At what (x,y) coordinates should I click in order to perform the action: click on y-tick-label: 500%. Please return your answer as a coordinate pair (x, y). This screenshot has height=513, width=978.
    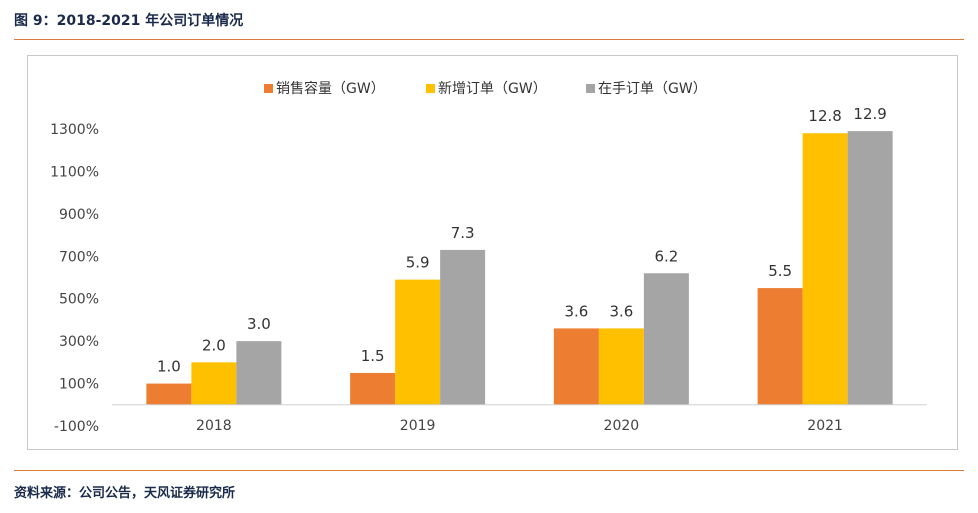
    Looking at the image, I should click on (79, 300).